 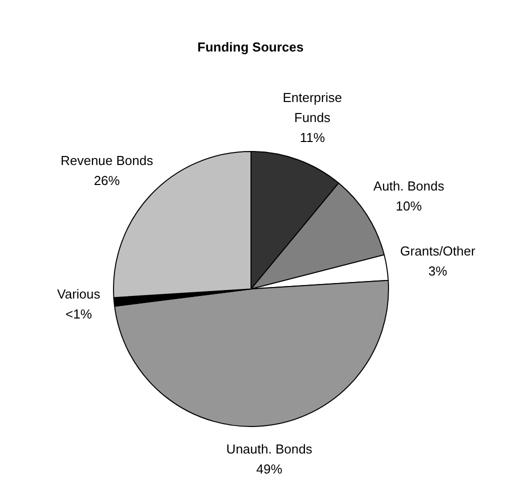 I want to click on slice-label: Revenue Bonds, so click(x=107, y=160).